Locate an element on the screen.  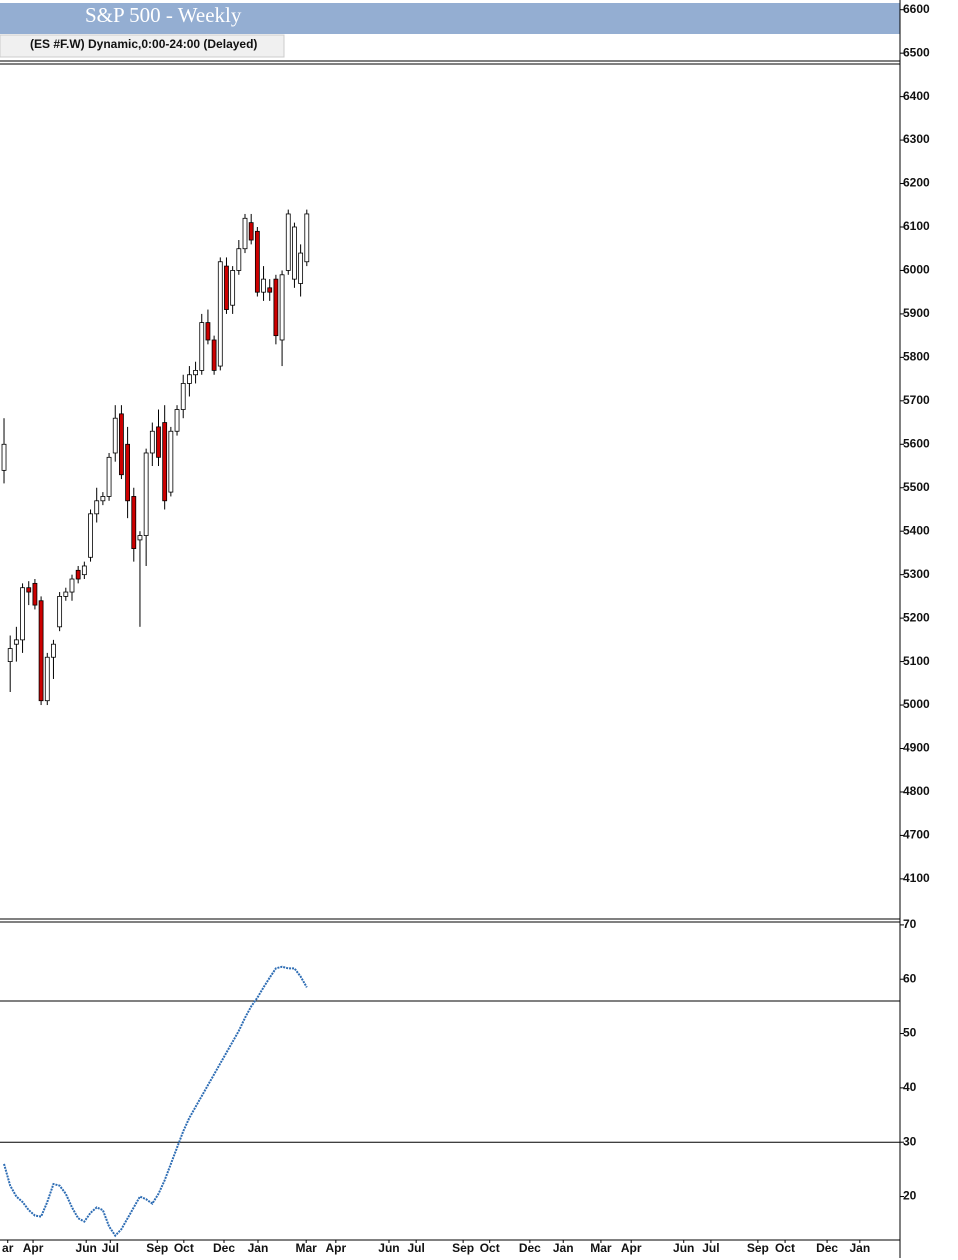
y-tick-label: 60 is located at coordinates (910, 978).